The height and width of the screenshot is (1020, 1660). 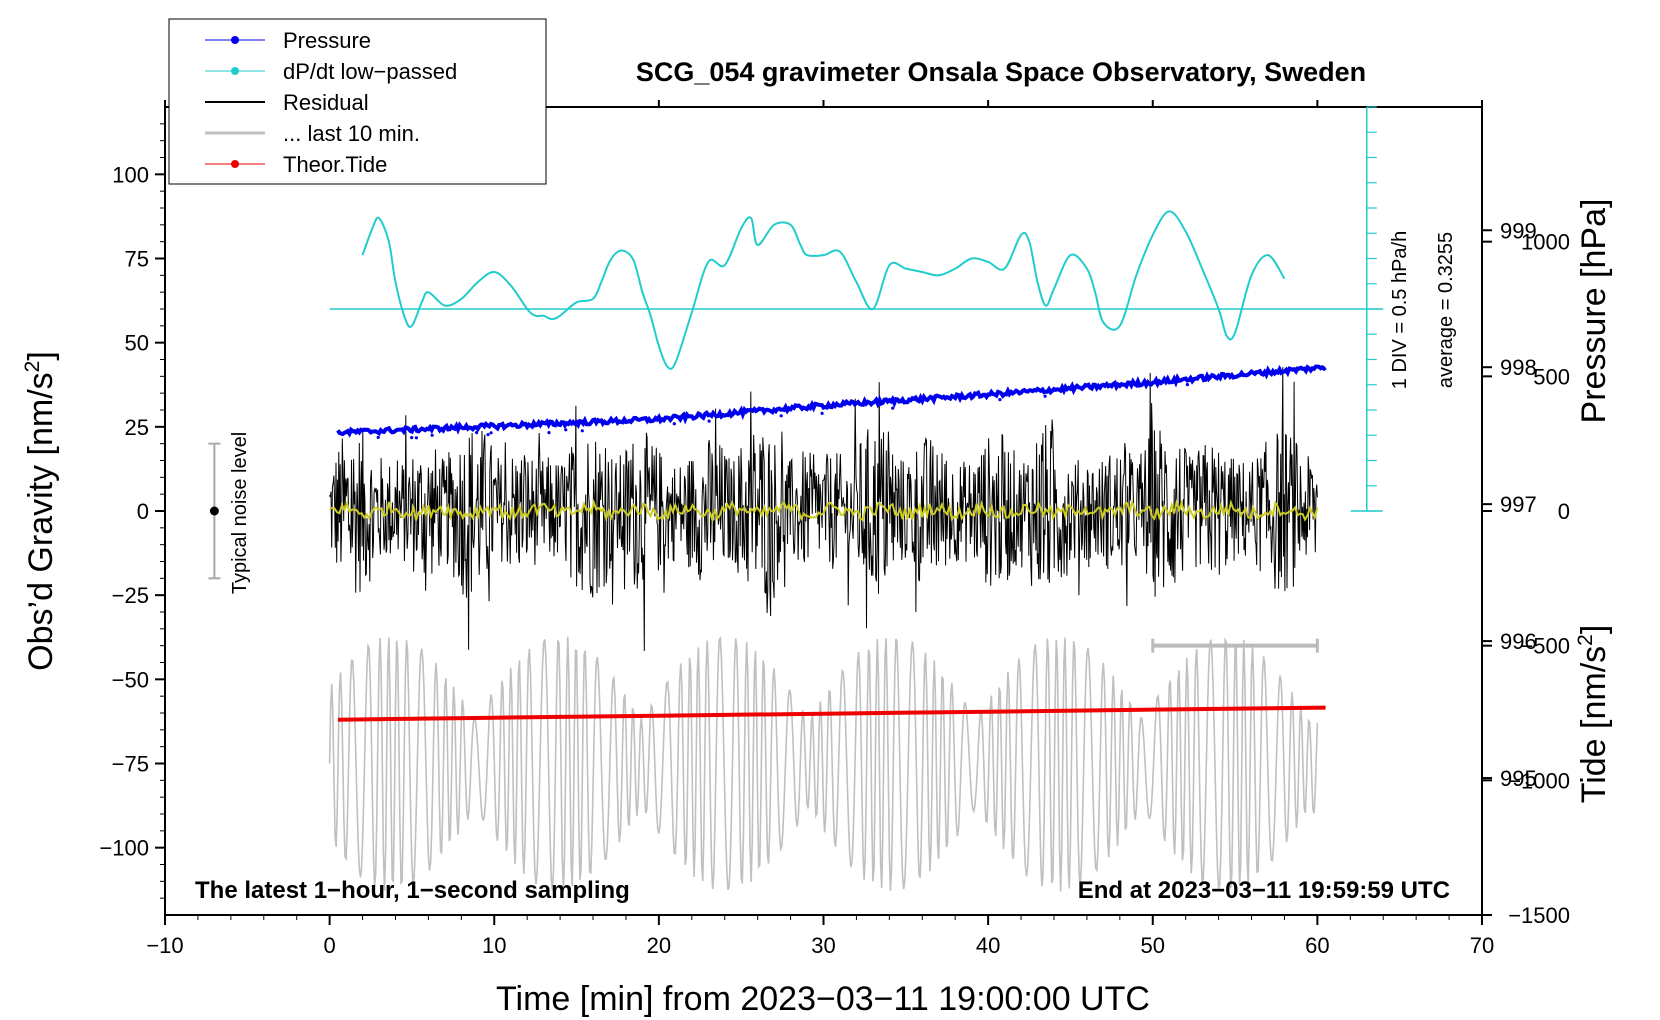 I want to click on y-tick-label: −50, so click(x=130, y=679).